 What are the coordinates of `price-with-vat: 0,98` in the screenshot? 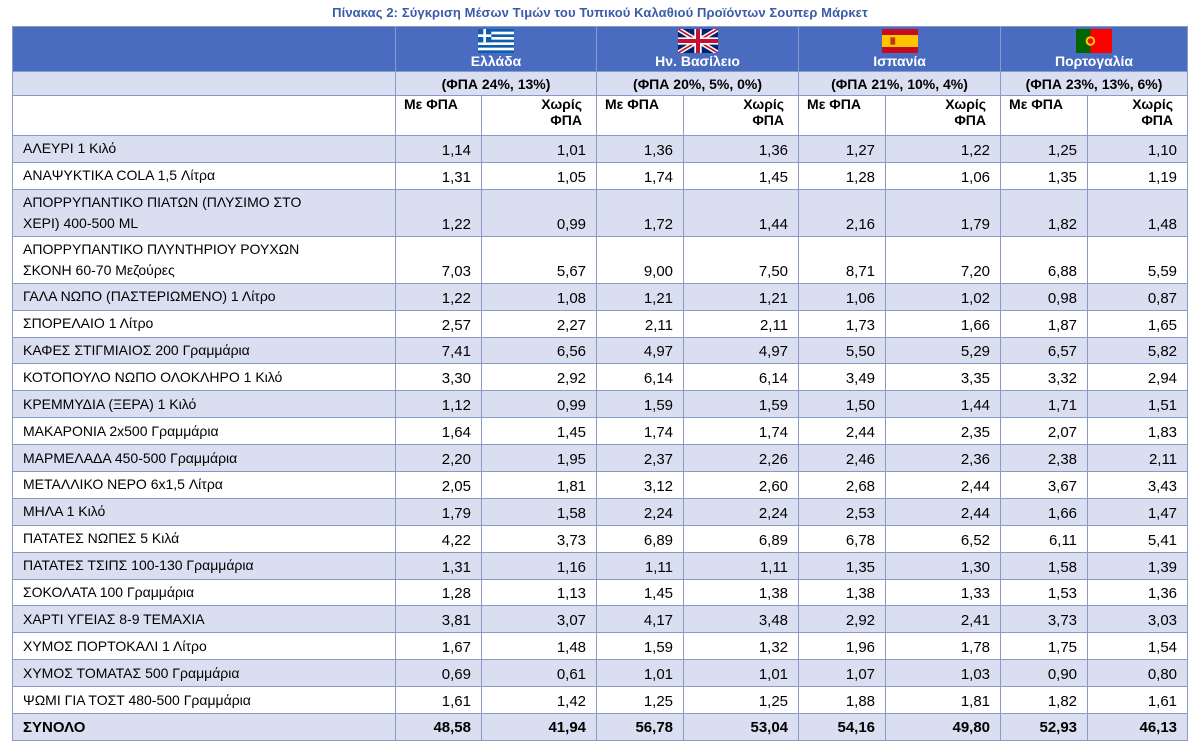 It's located at (1044, 296).